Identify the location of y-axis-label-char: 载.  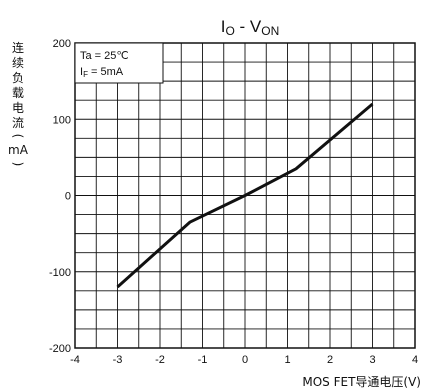
(18, 93).